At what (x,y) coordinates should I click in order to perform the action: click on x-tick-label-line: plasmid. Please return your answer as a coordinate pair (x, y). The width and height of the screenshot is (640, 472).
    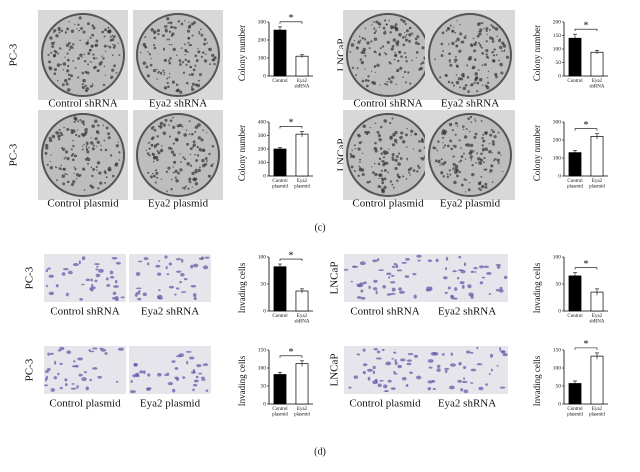
    Looking at the image, I should click on (575, 187).